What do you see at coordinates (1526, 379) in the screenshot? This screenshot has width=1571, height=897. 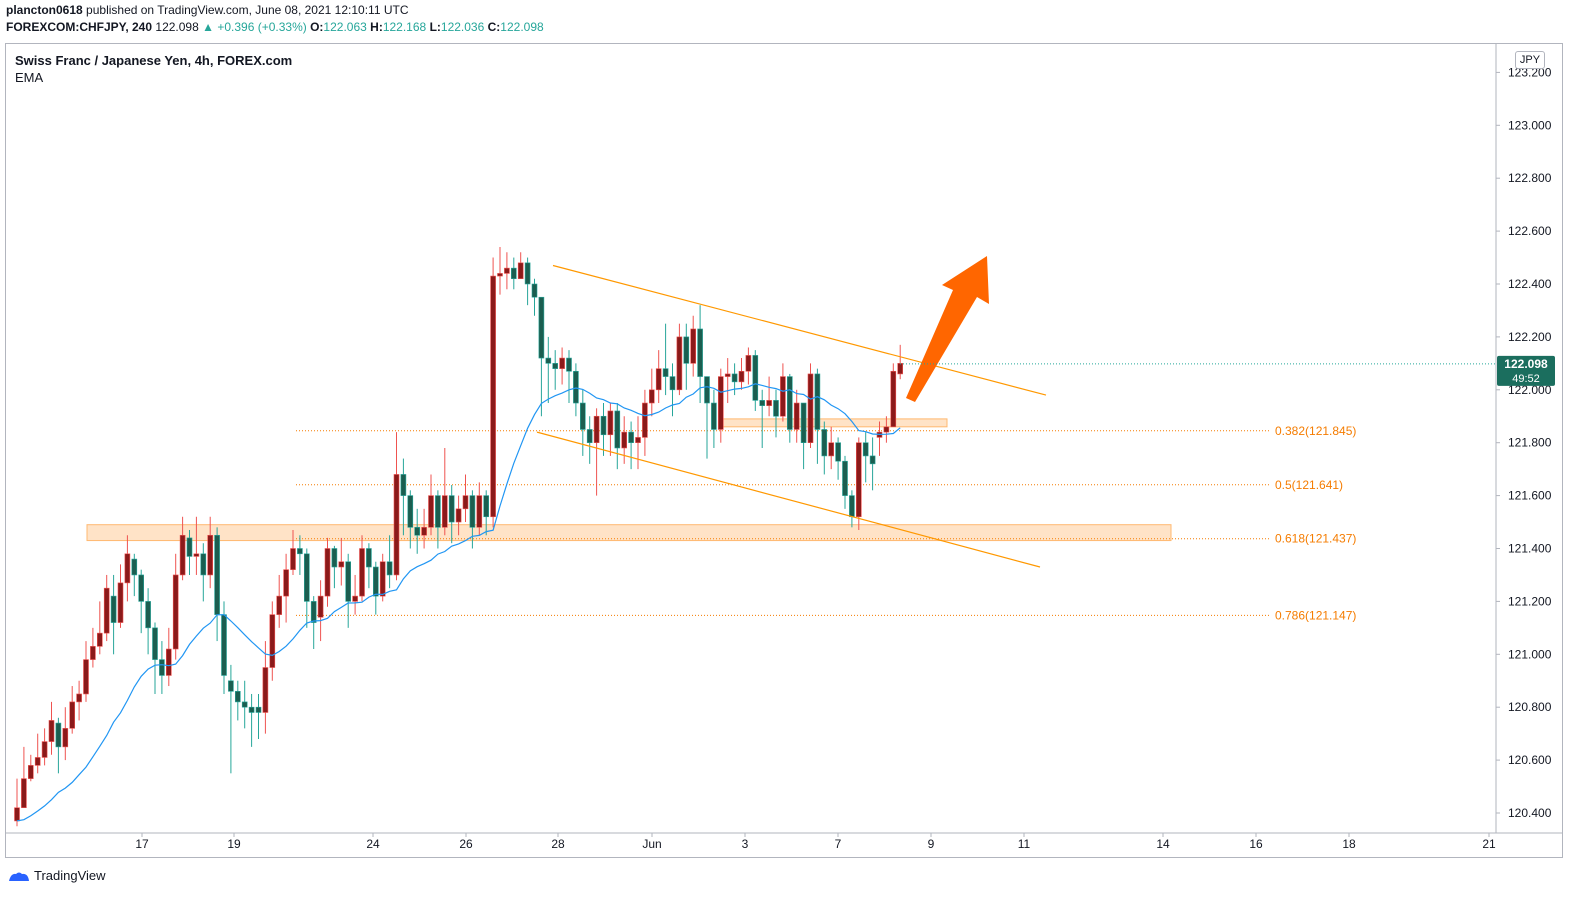 I see `price-tag-countdown: 49:52` at bounding box center [1526, 379].